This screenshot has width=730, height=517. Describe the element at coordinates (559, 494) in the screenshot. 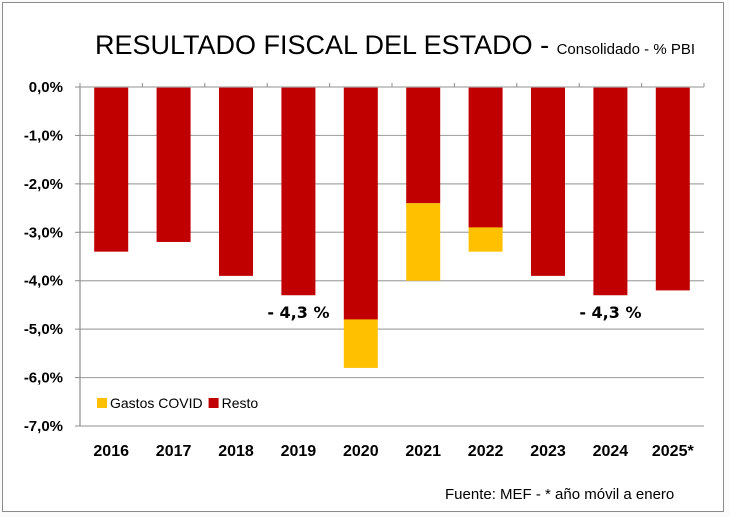

I see `source-note: Fuente: MEF - * año móvil a enero` at that location.